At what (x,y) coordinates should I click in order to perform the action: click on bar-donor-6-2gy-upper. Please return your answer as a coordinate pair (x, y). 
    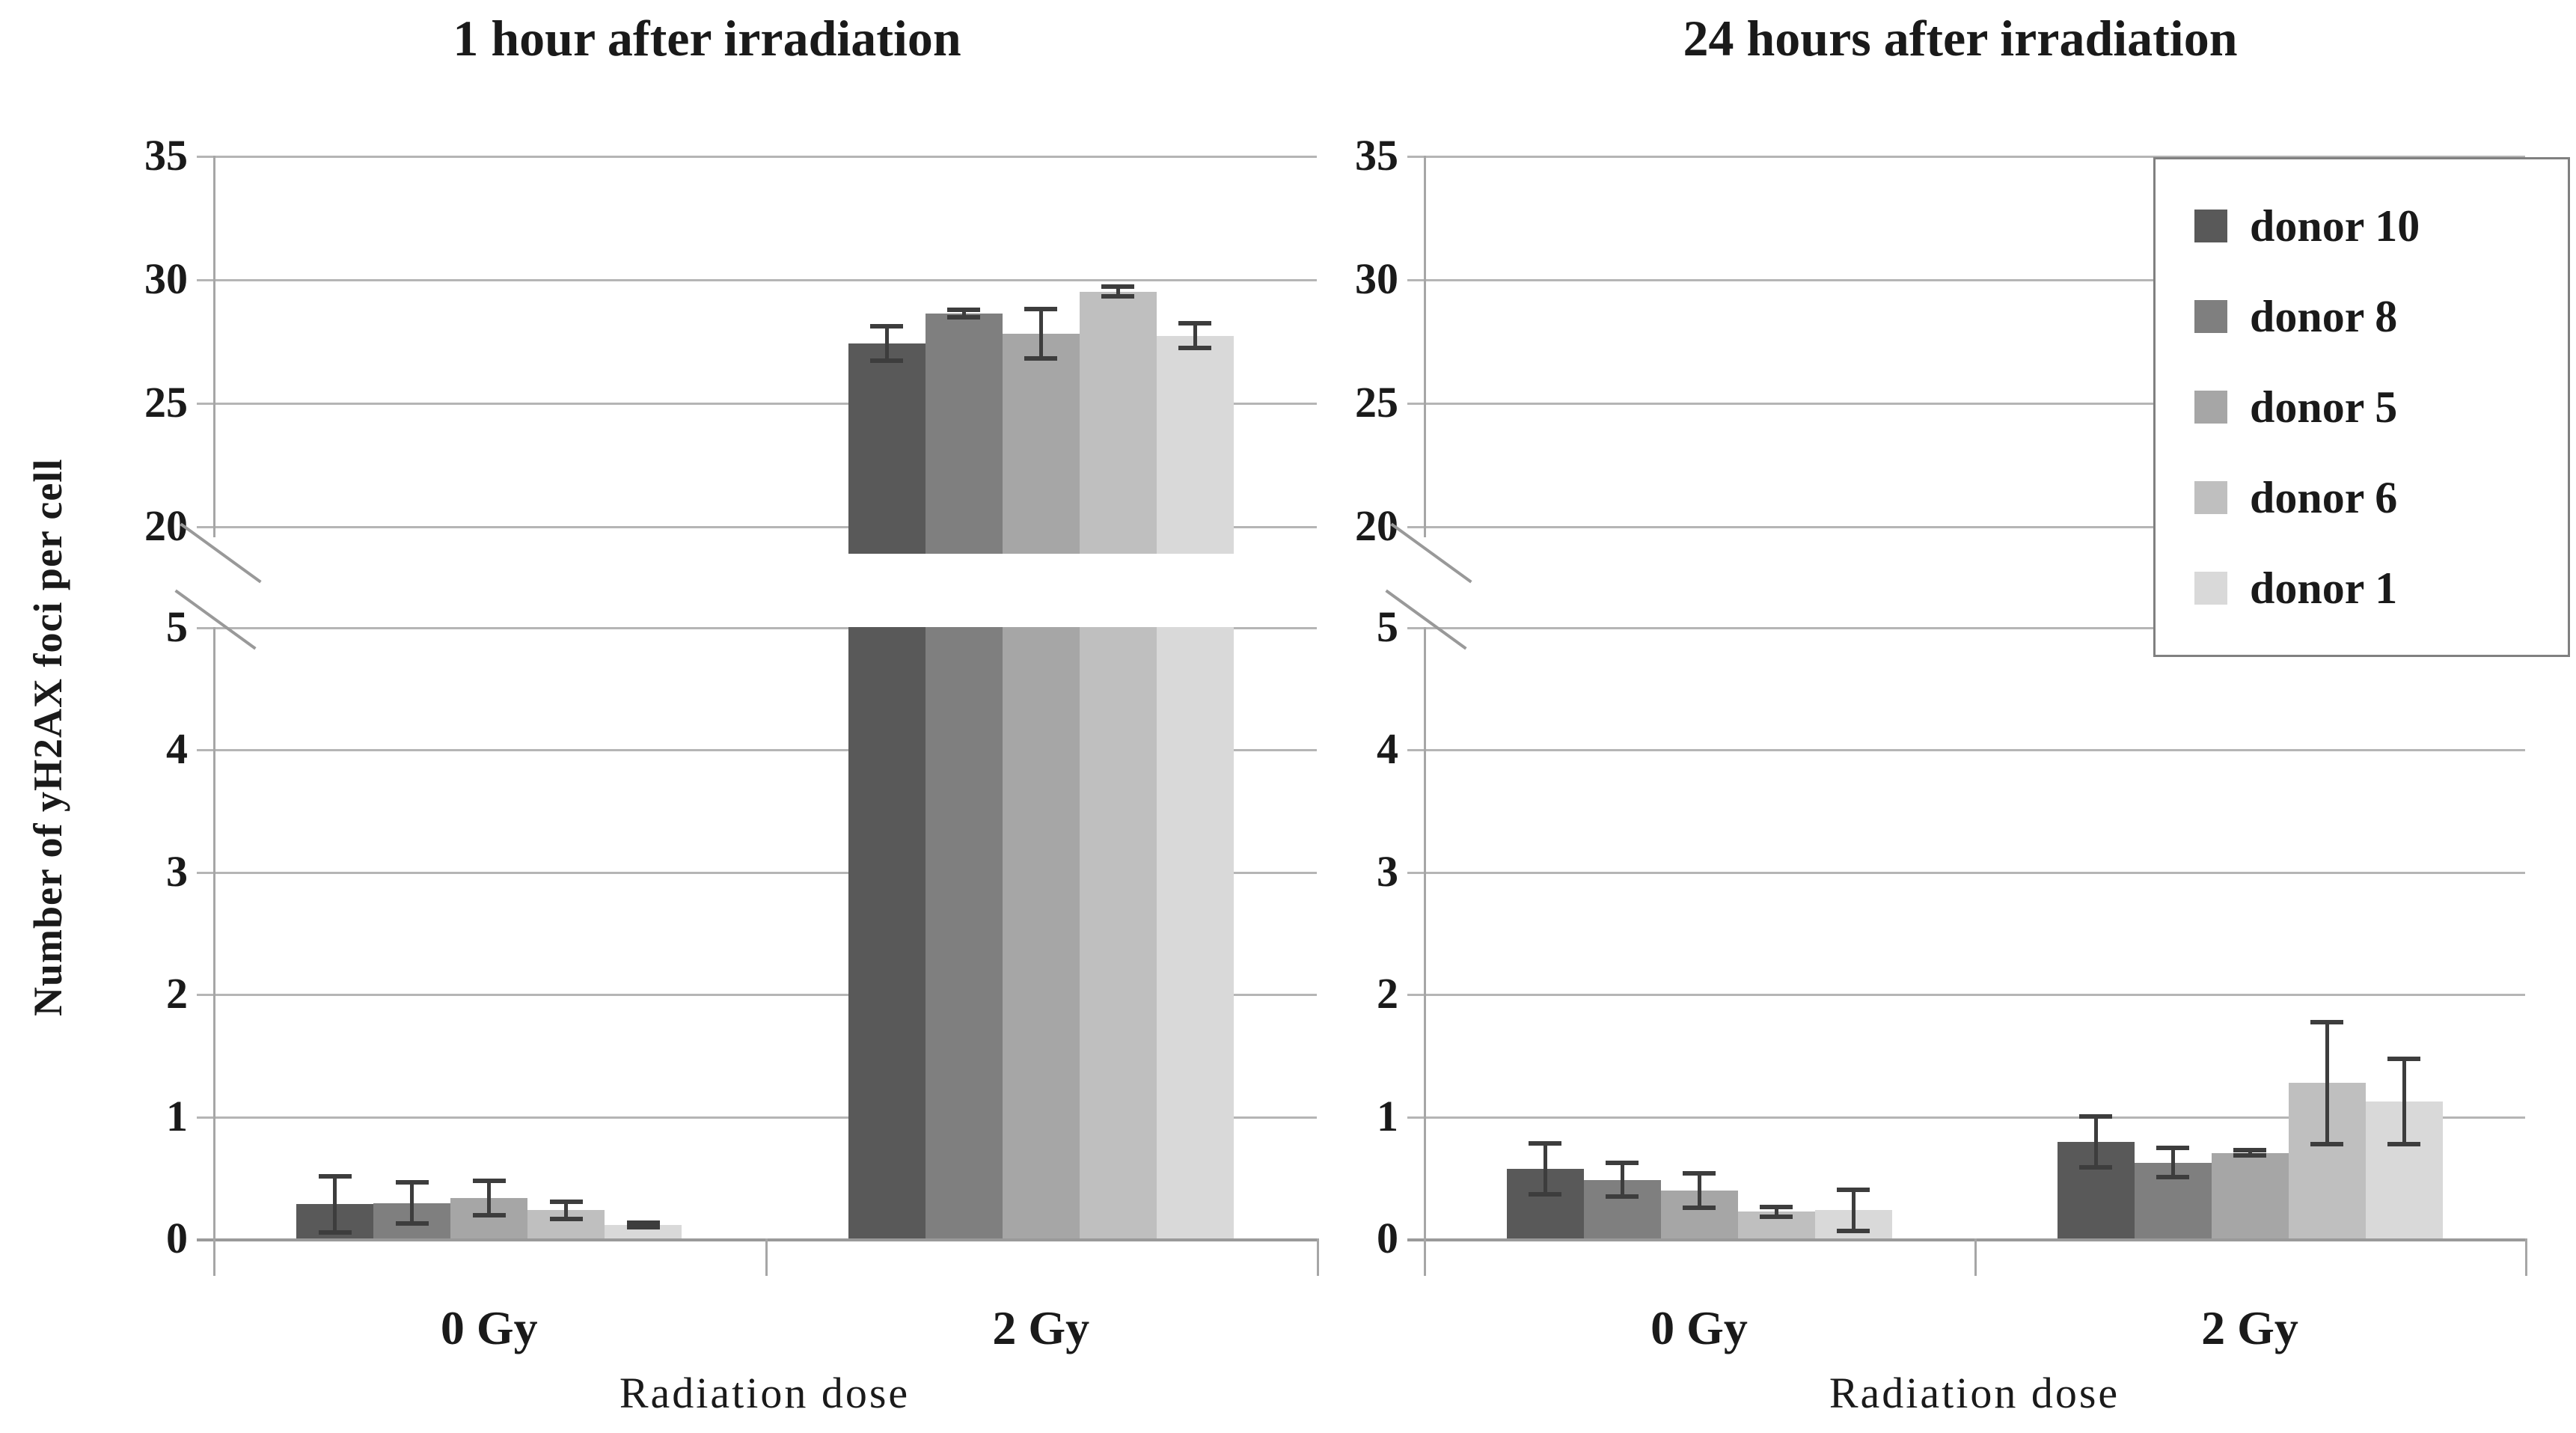
    Looking at the image, I should click on (1118, 422).